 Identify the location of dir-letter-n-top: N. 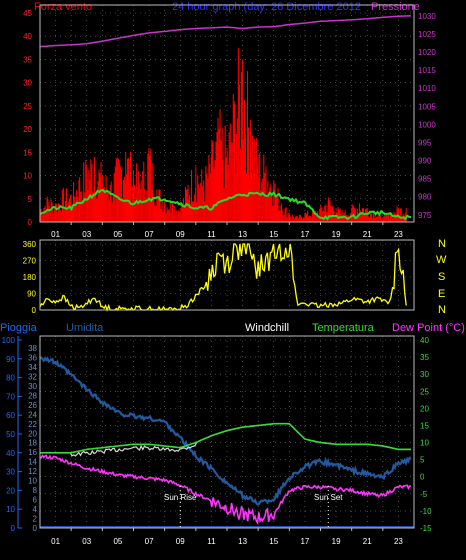
(442, 244).